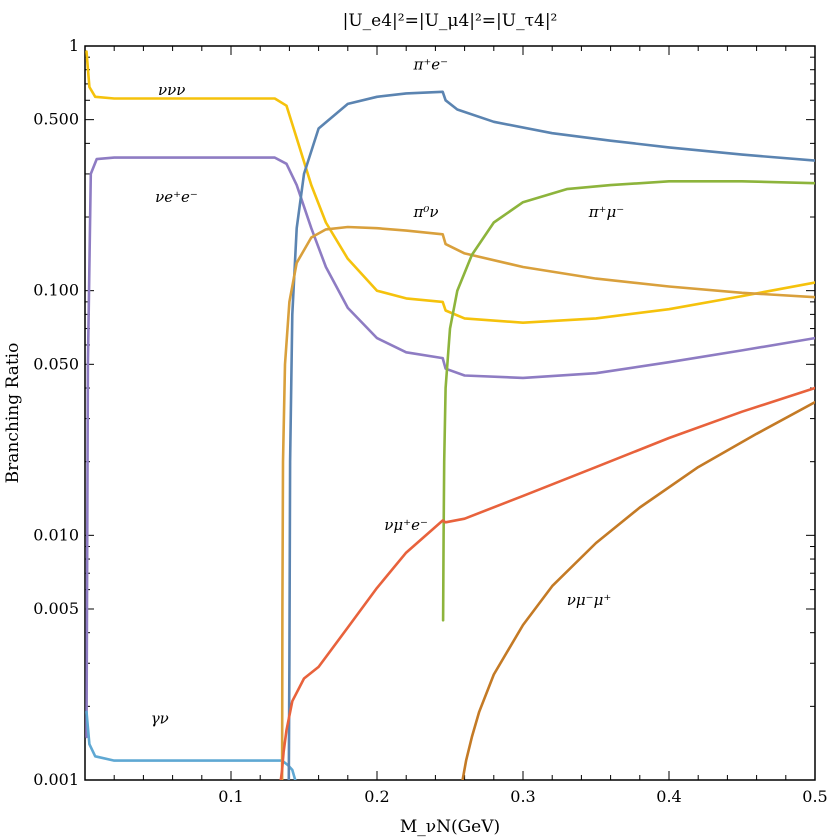  I want to click on series-label: νμ⁻μ⁺, so click(589, 600).